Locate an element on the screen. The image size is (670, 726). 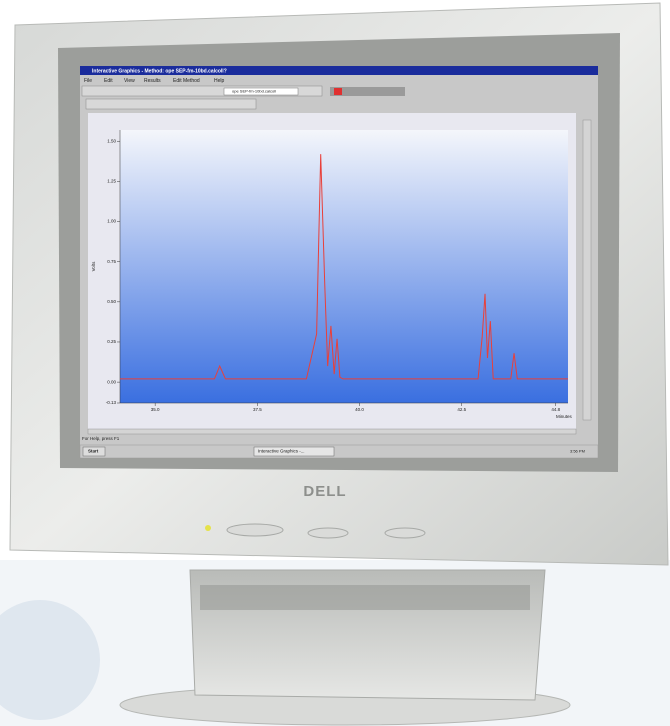
file-box-text: ope SEP-fm-10bd.calcoll is located at coordinates (254, 91).